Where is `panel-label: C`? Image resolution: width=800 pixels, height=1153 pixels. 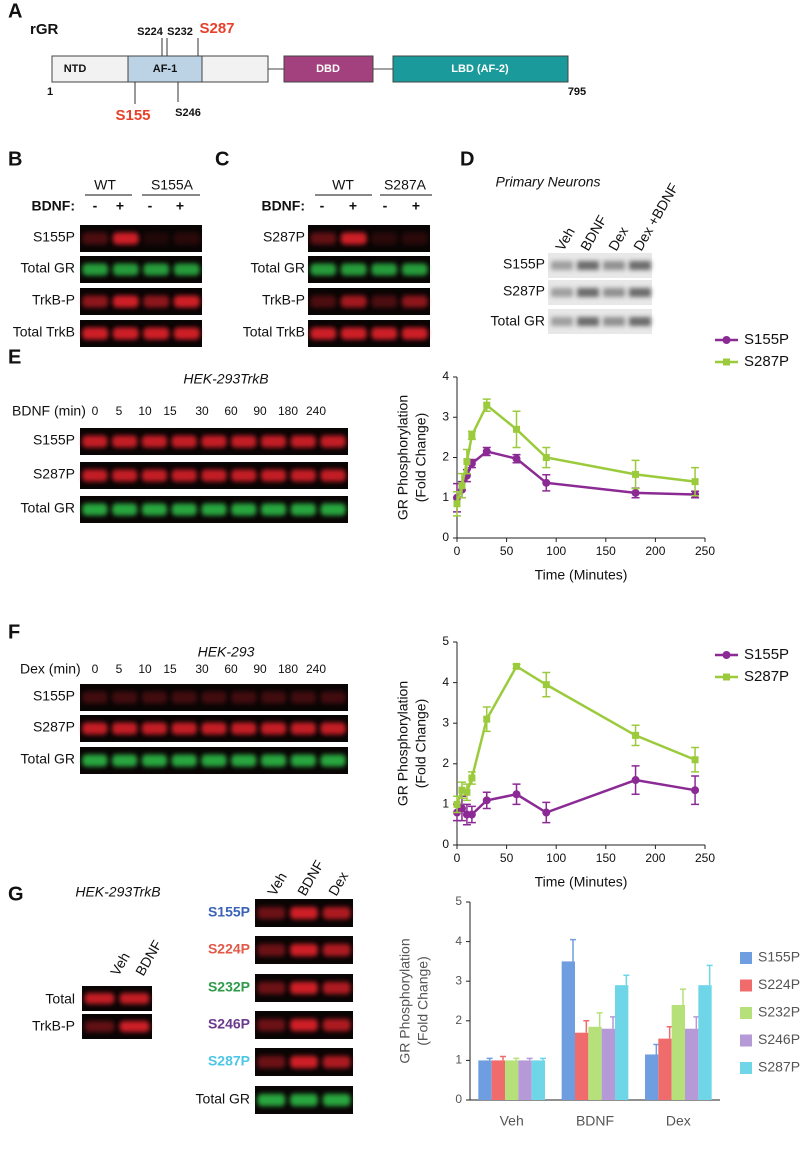
panel-label: C is located at coordinates (222, 159).